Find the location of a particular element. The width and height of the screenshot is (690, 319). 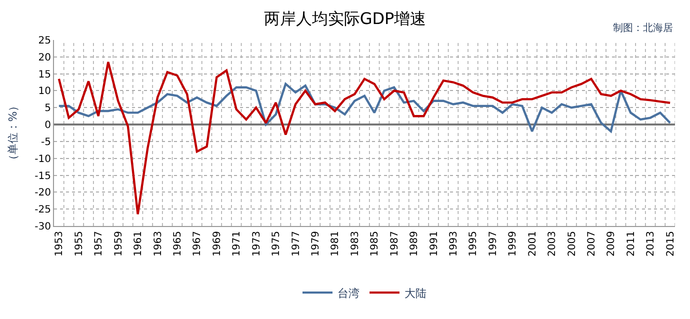

x-tick-label: 2005 is located at coordinates (572, 243).